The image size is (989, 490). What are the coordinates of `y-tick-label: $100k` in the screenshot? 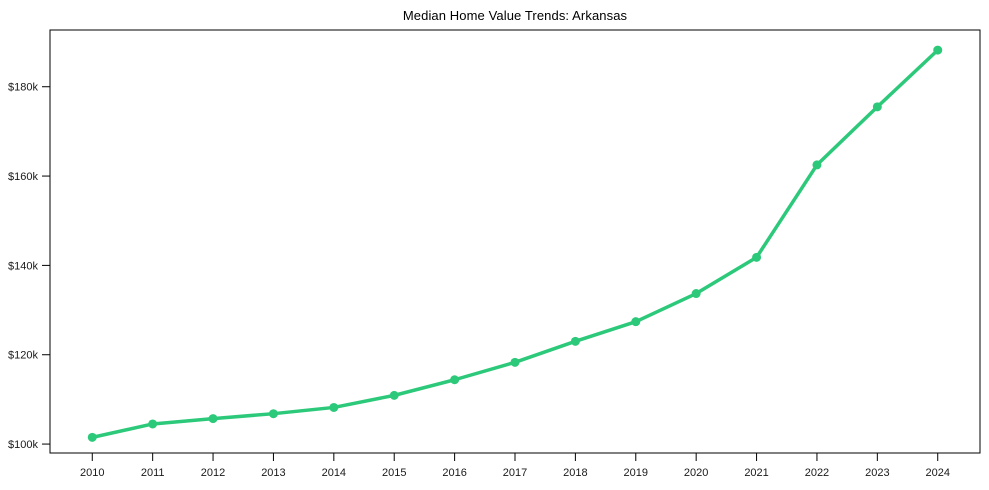 It's located at (23, 445).